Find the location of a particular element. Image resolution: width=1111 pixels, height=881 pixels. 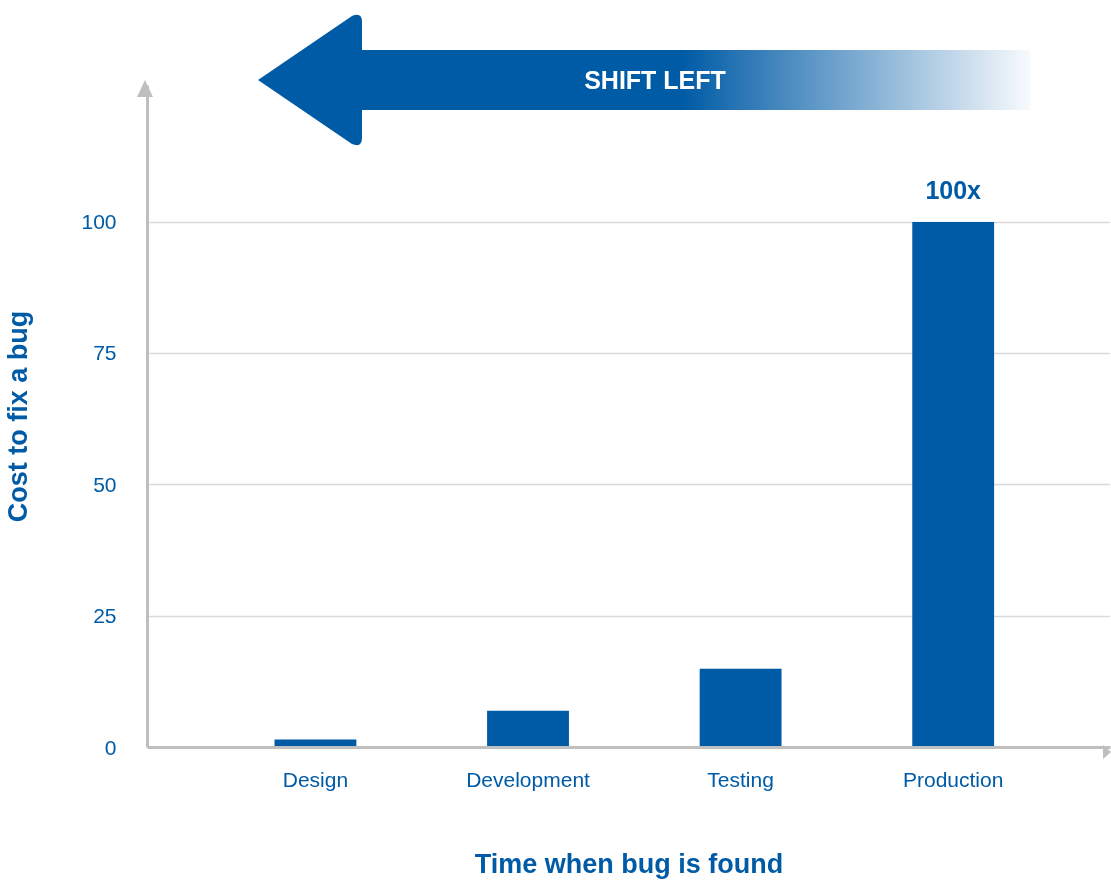

x-tick-label: Production is located at coordinates (953, 779).